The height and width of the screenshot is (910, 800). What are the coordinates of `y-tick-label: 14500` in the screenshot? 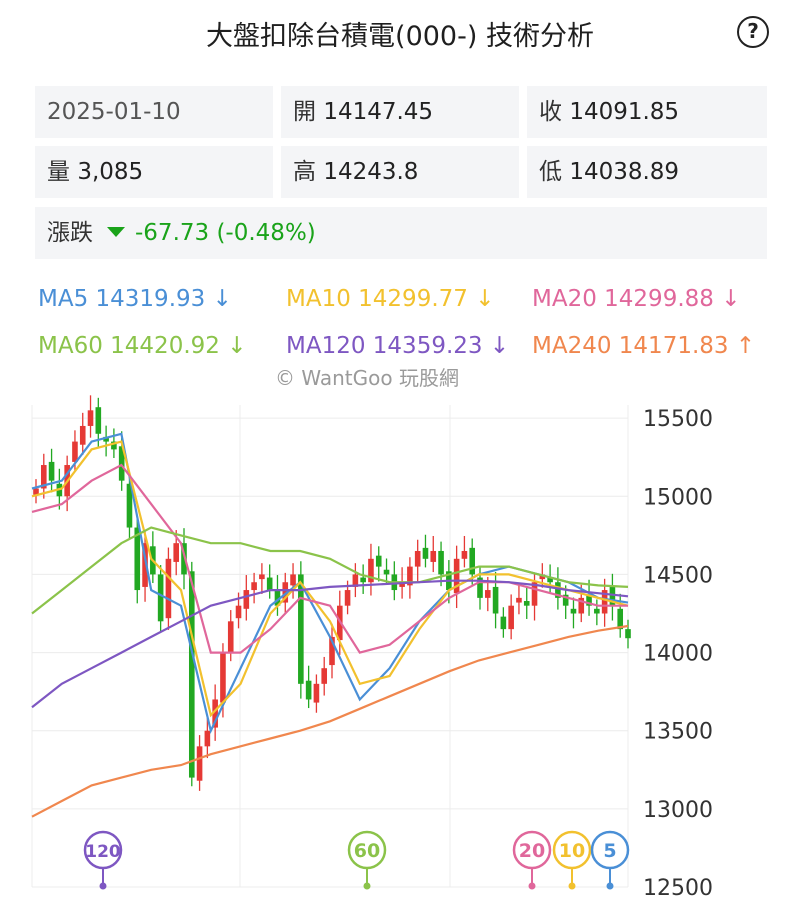 It's located at (678, 575).